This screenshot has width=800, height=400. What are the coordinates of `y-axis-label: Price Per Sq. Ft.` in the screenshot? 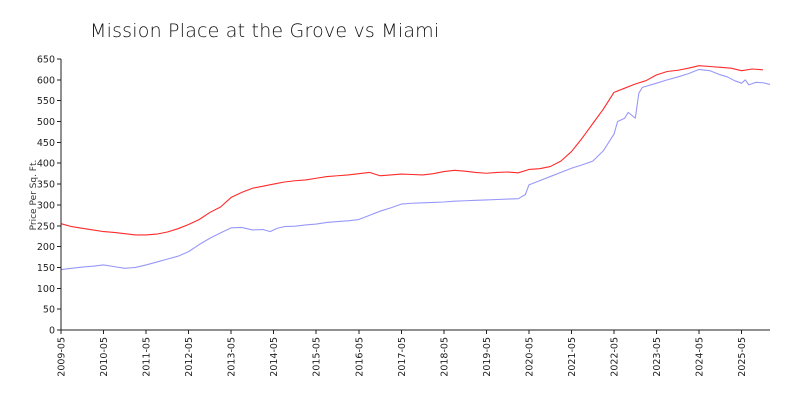 It's located at (34, 195).